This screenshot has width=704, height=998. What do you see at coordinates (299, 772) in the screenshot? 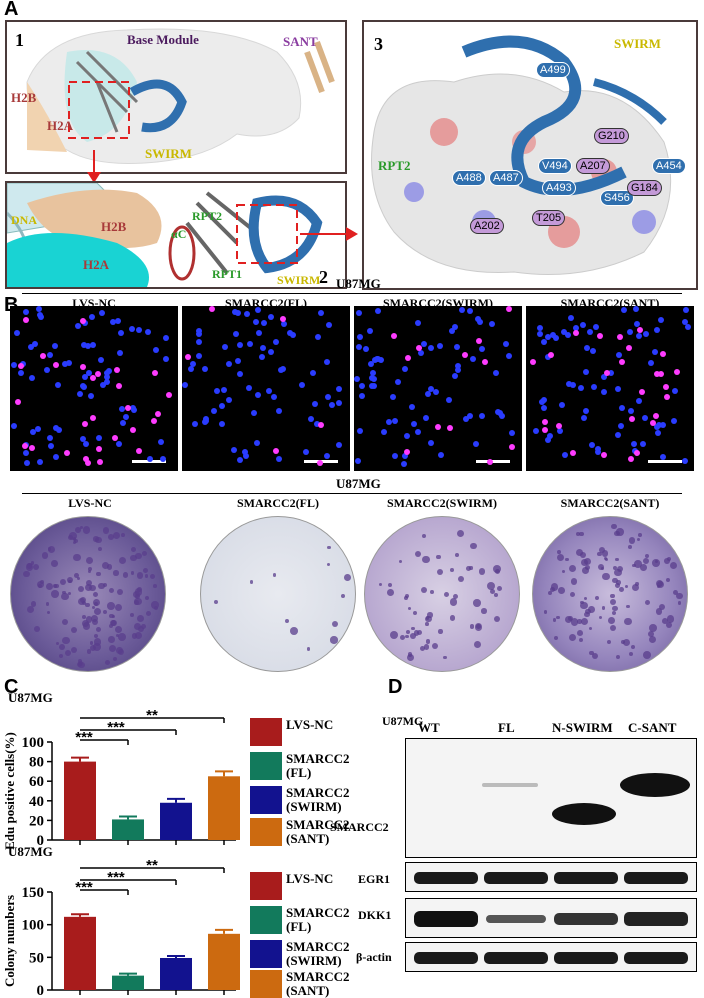
I see `legend-line2: (FL)` at bounding box center [299, 772].